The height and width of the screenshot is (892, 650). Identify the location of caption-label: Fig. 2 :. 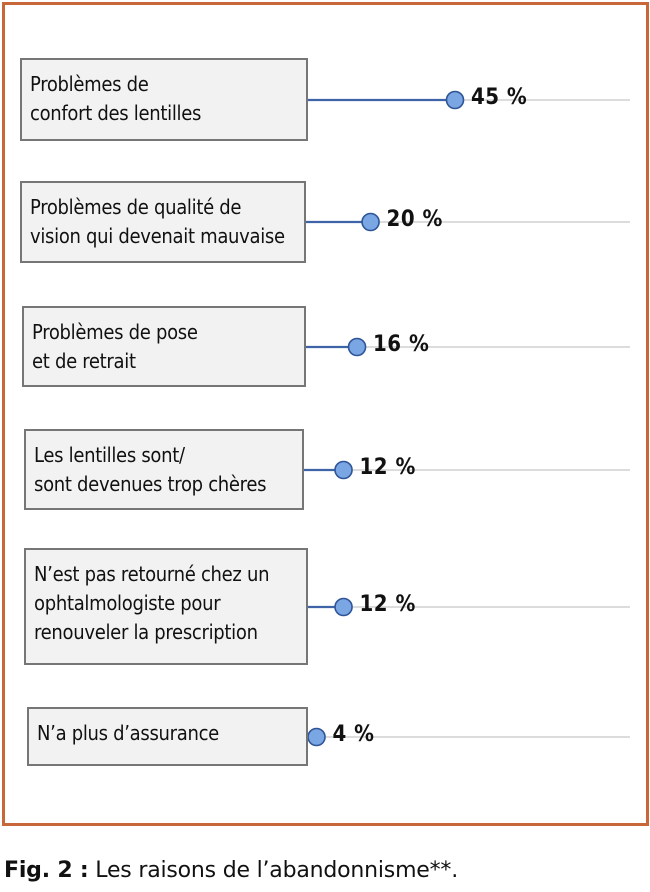
(46, 870).